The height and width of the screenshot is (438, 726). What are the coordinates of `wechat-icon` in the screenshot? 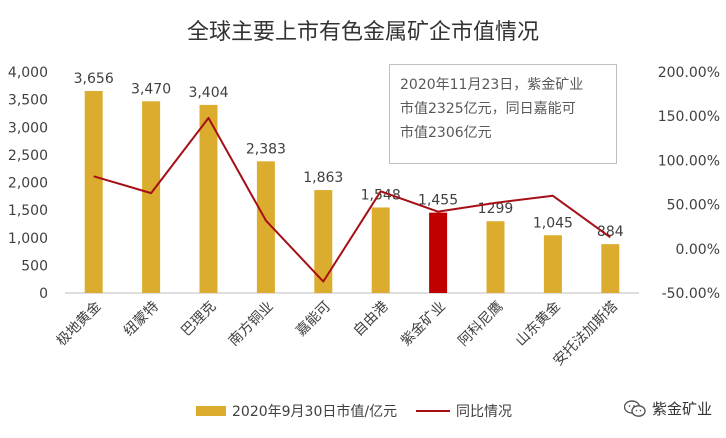 It's located at (634, 408).